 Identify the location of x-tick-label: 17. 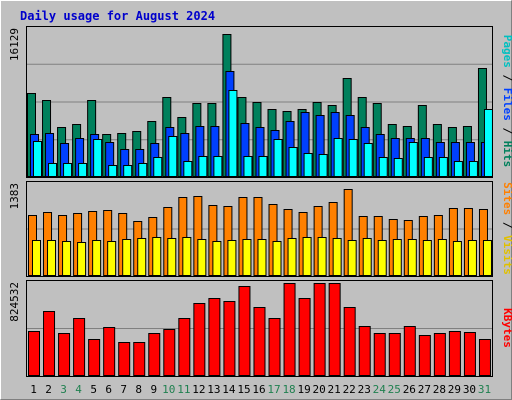
(273, 389).